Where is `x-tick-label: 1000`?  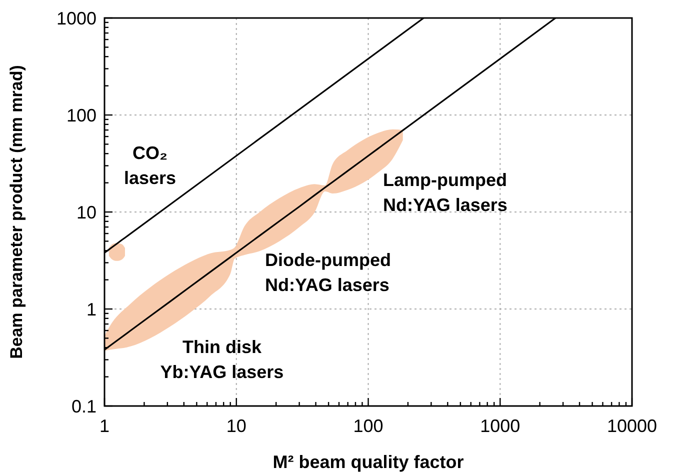 x-tick-label: 1000 is located at coordinates (500, 426).